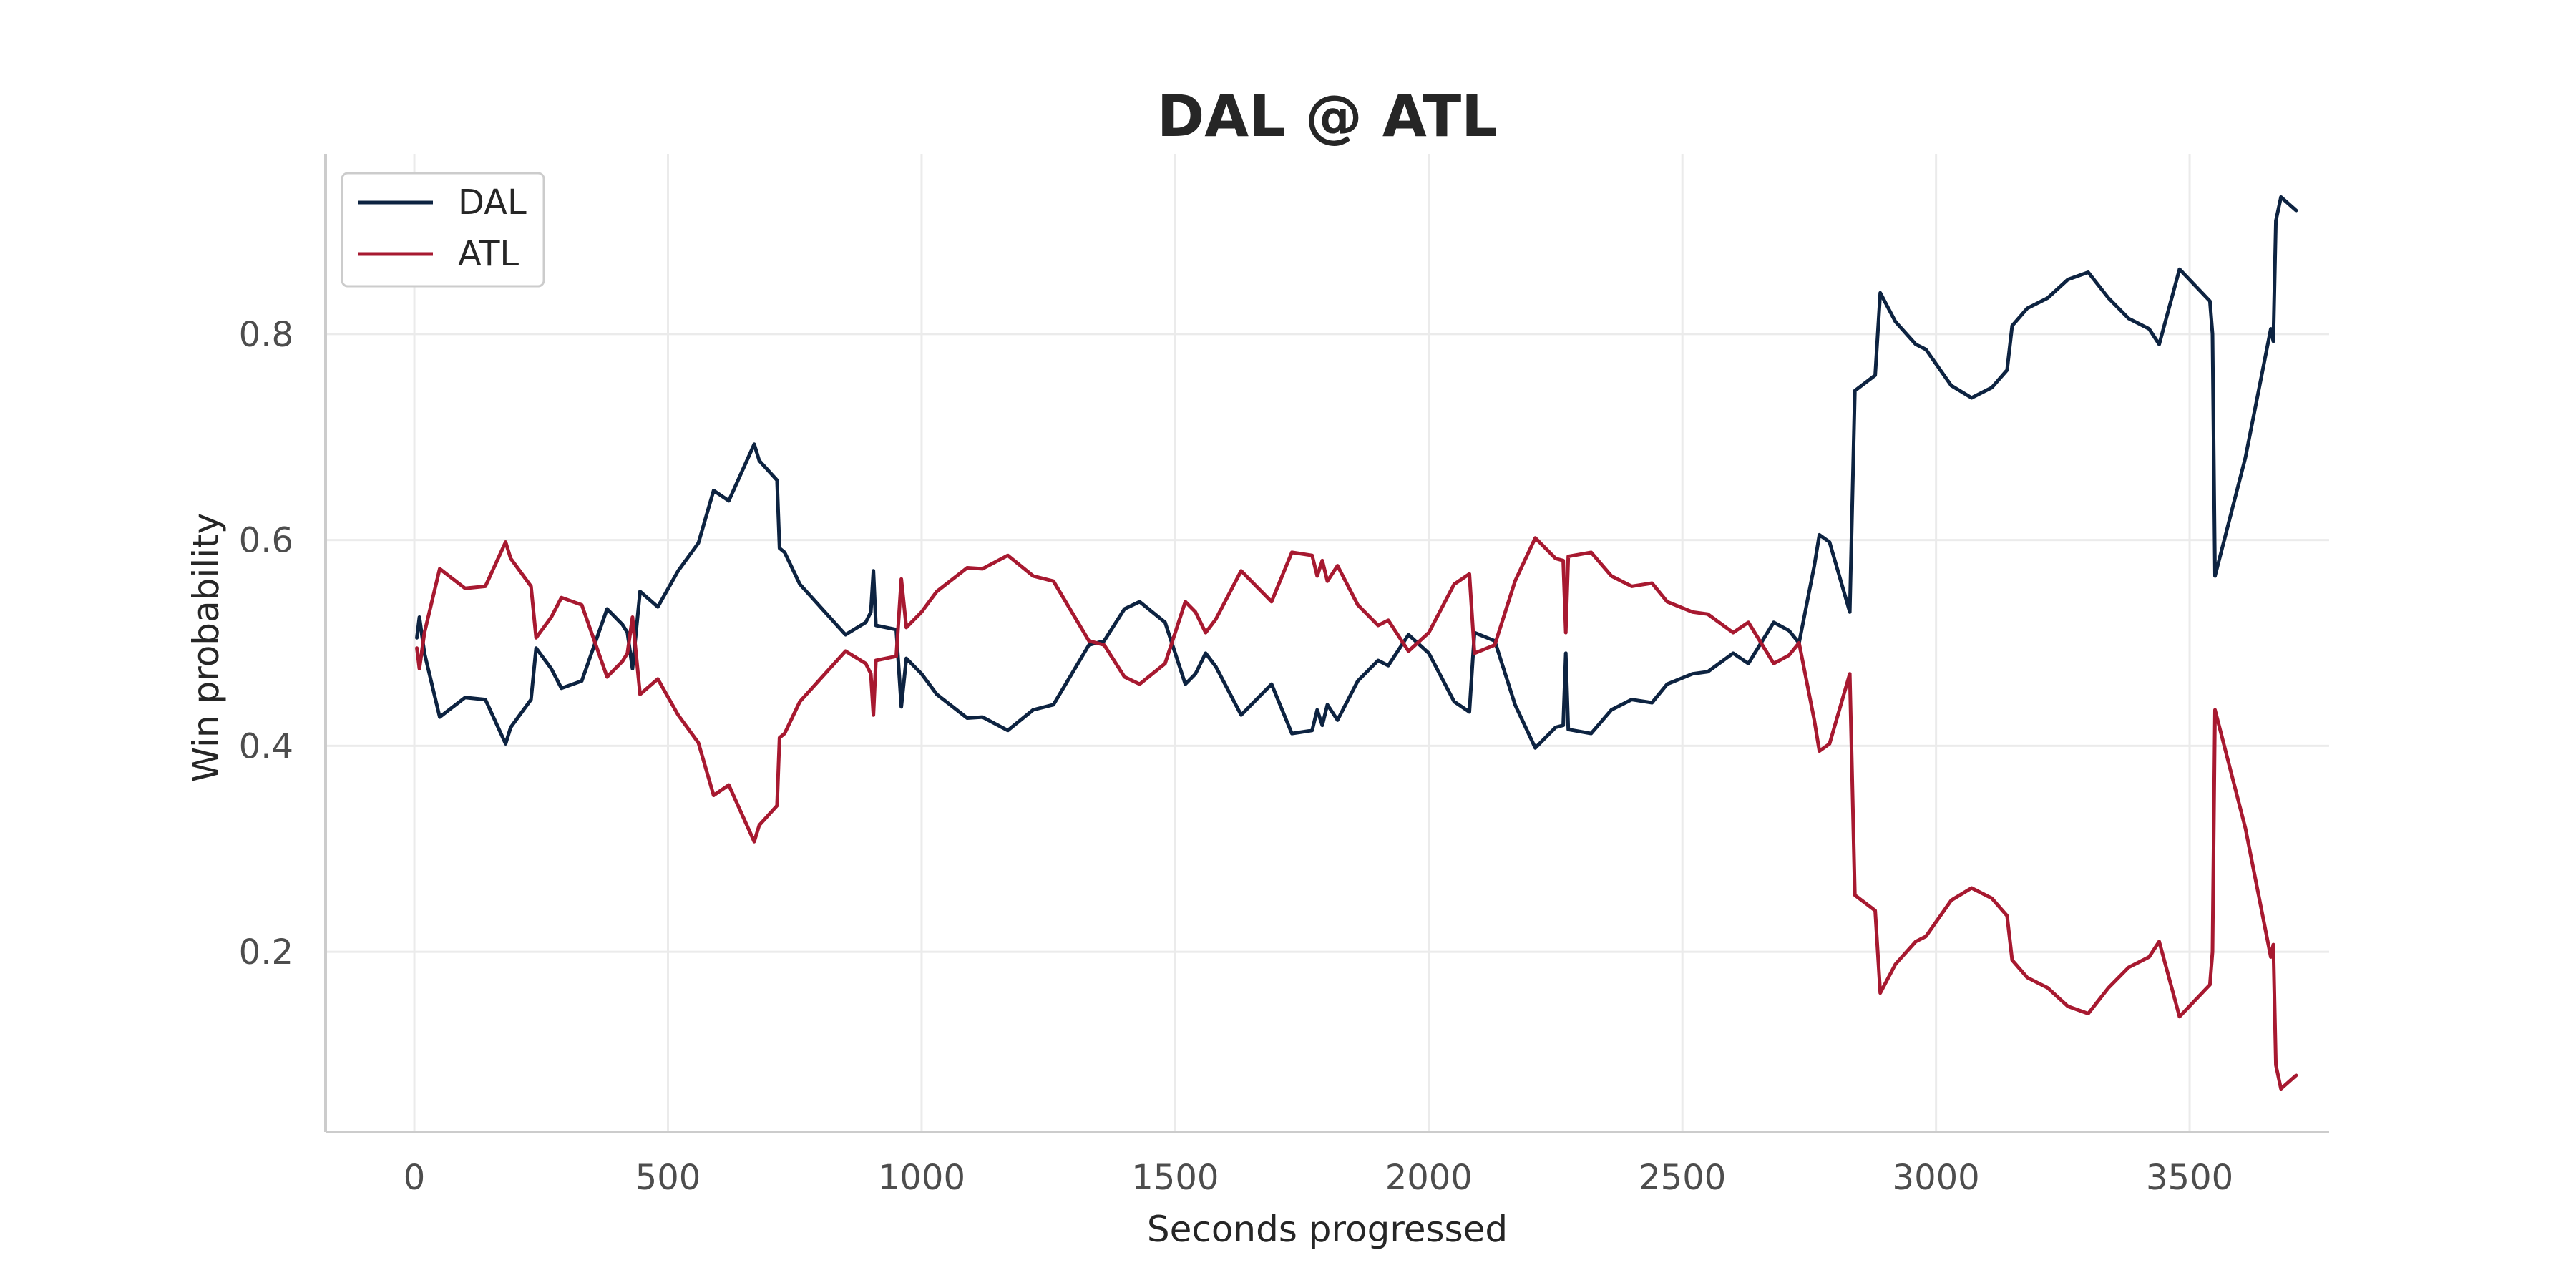 The image size is (2576, 1288). I want to click on y-axis-ticks: 0.2 0.4 0.6 0.8, so click(266, 643).